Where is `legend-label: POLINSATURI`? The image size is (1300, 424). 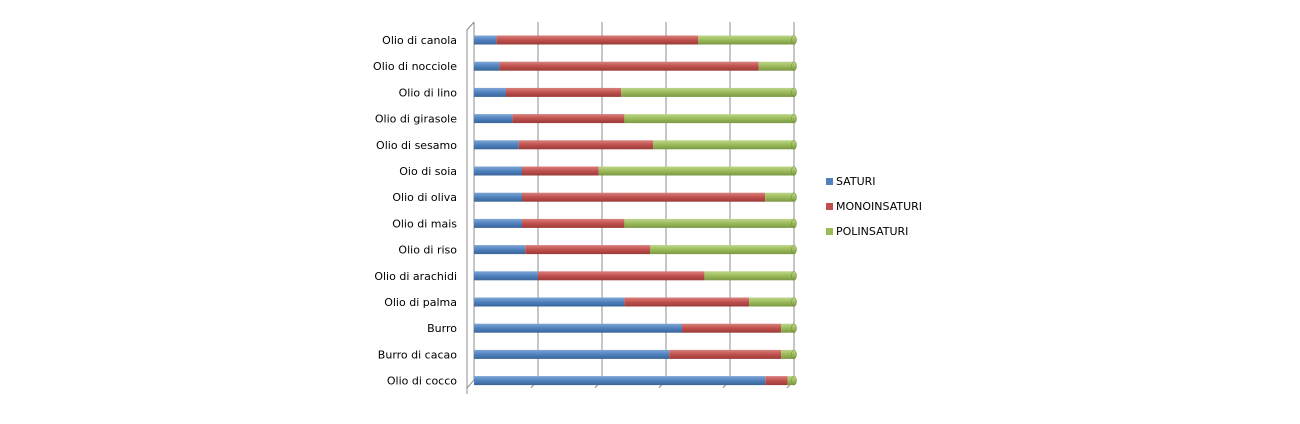 legend-label: POLINSATURI is located at coordinates (872, 231).